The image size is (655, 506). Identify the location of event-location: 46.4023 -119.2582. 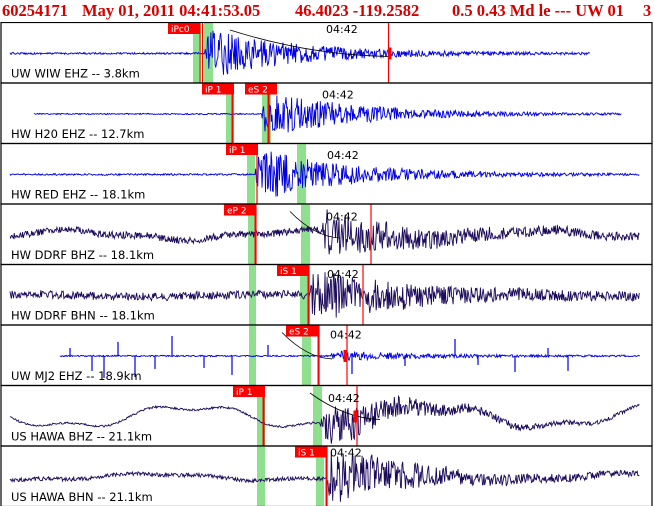
(357, 10).